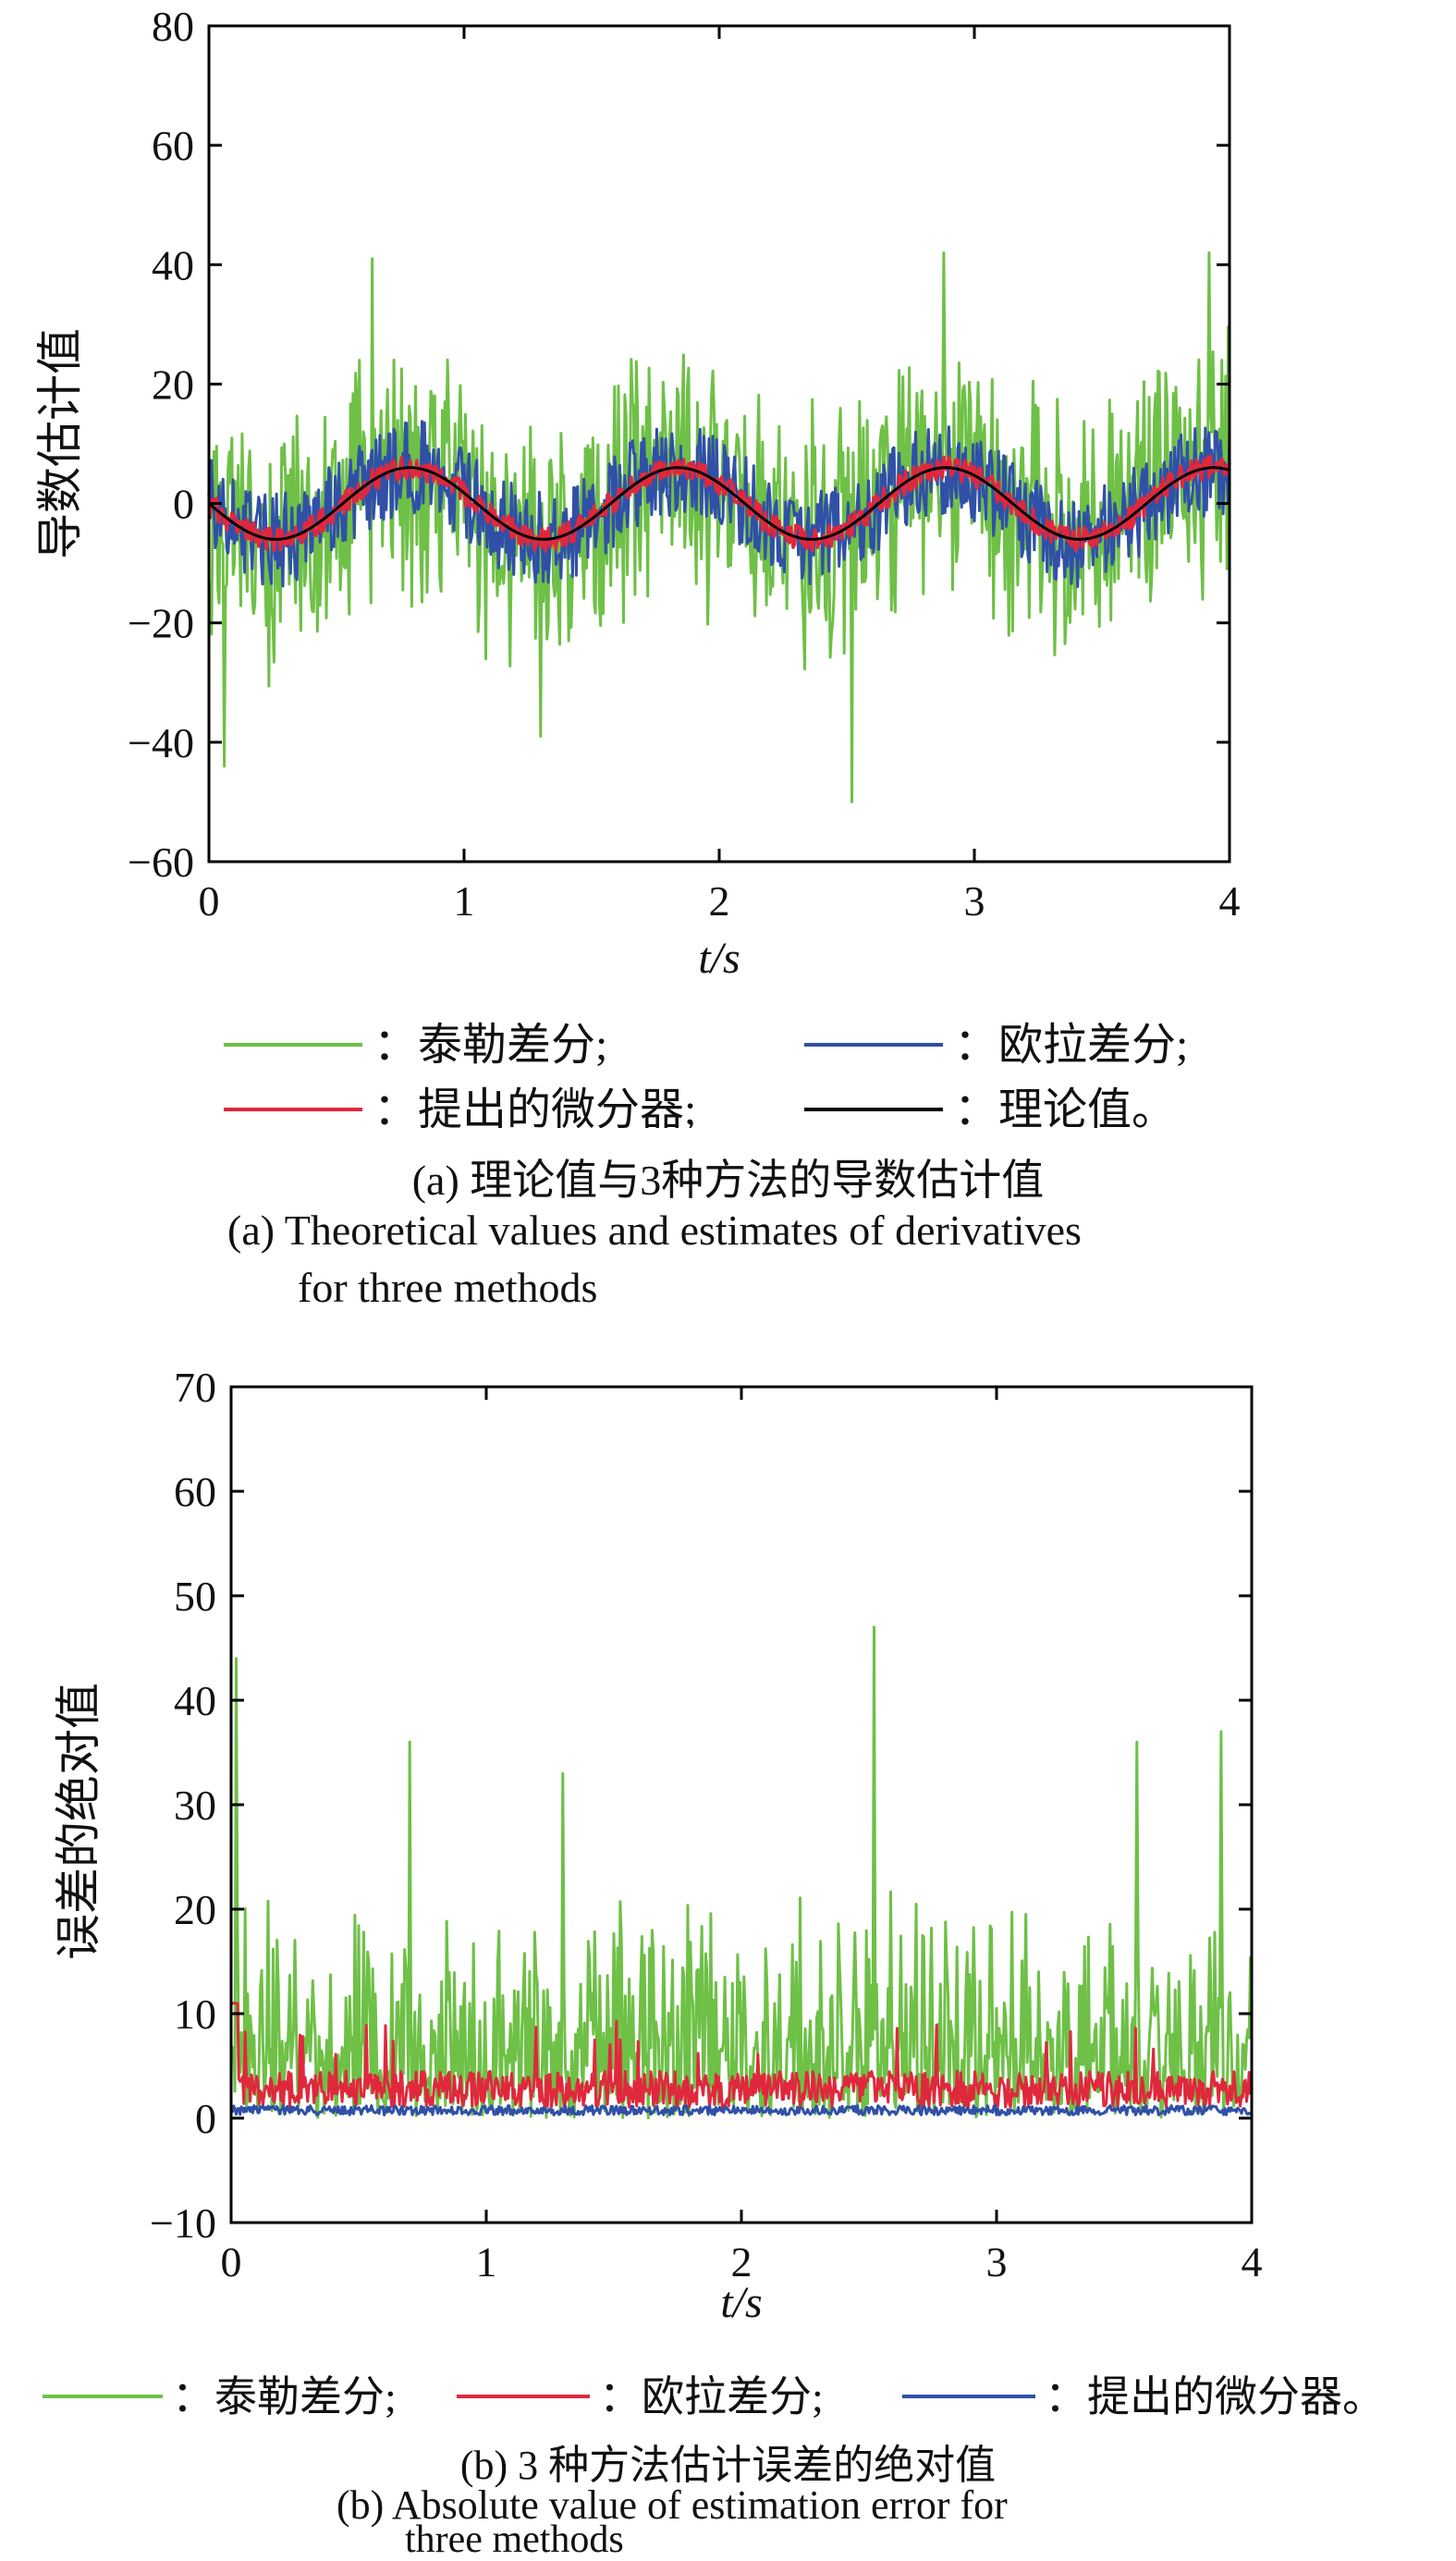 This screenshot has height=2561, width=1456. What do you see at coordinates (161, 742) in the screenshot?
I see `y-tick-label: −40` at bounding box center [161, 742].